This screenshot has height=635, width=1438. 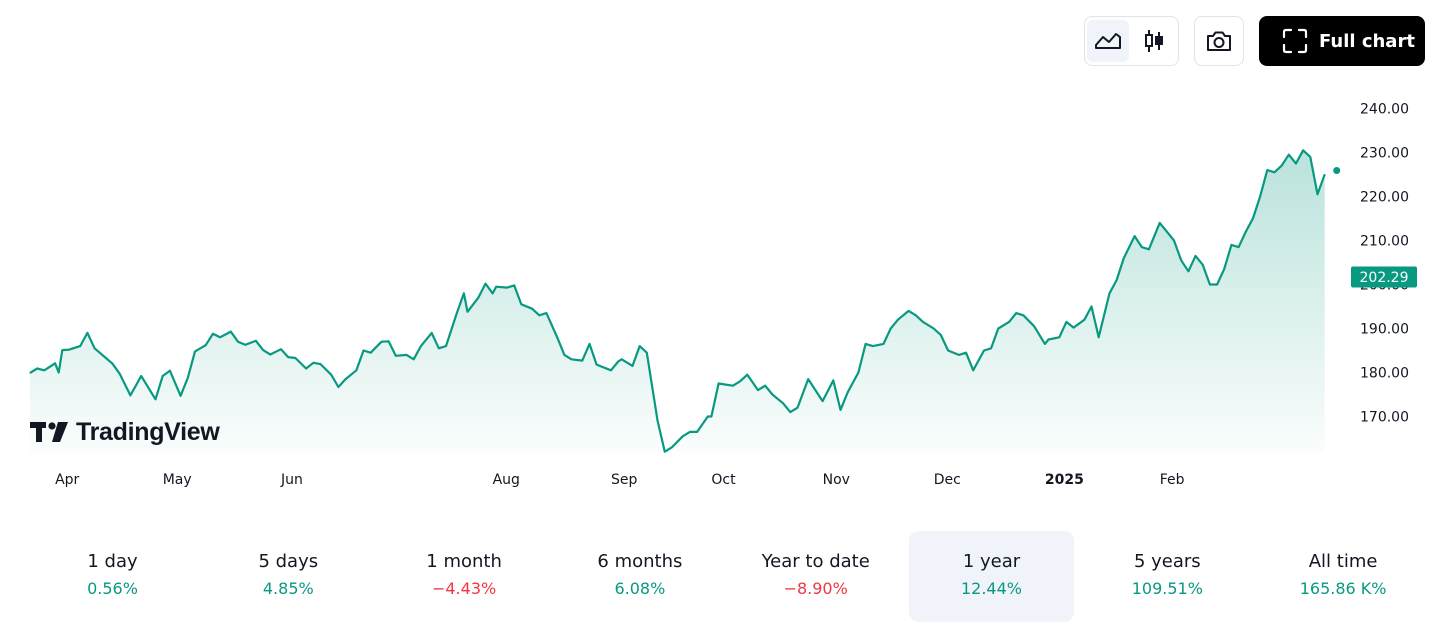 What do you see at coordinates (112, 576) in the screenshot?
I see `period-1-day: 1 day 0.56%` at bounding box center [112, 576].